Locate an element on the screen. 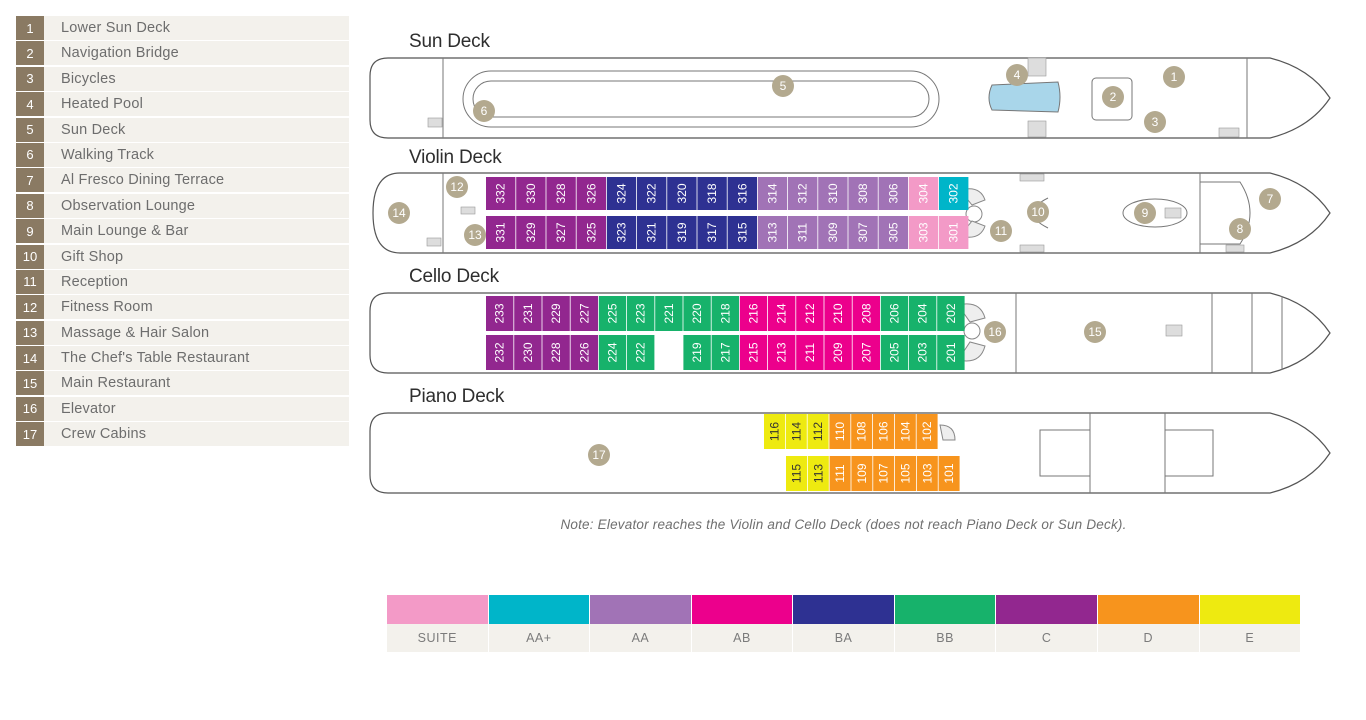  legend-item: 6 Walking Track is located at coordinates (182, 154).